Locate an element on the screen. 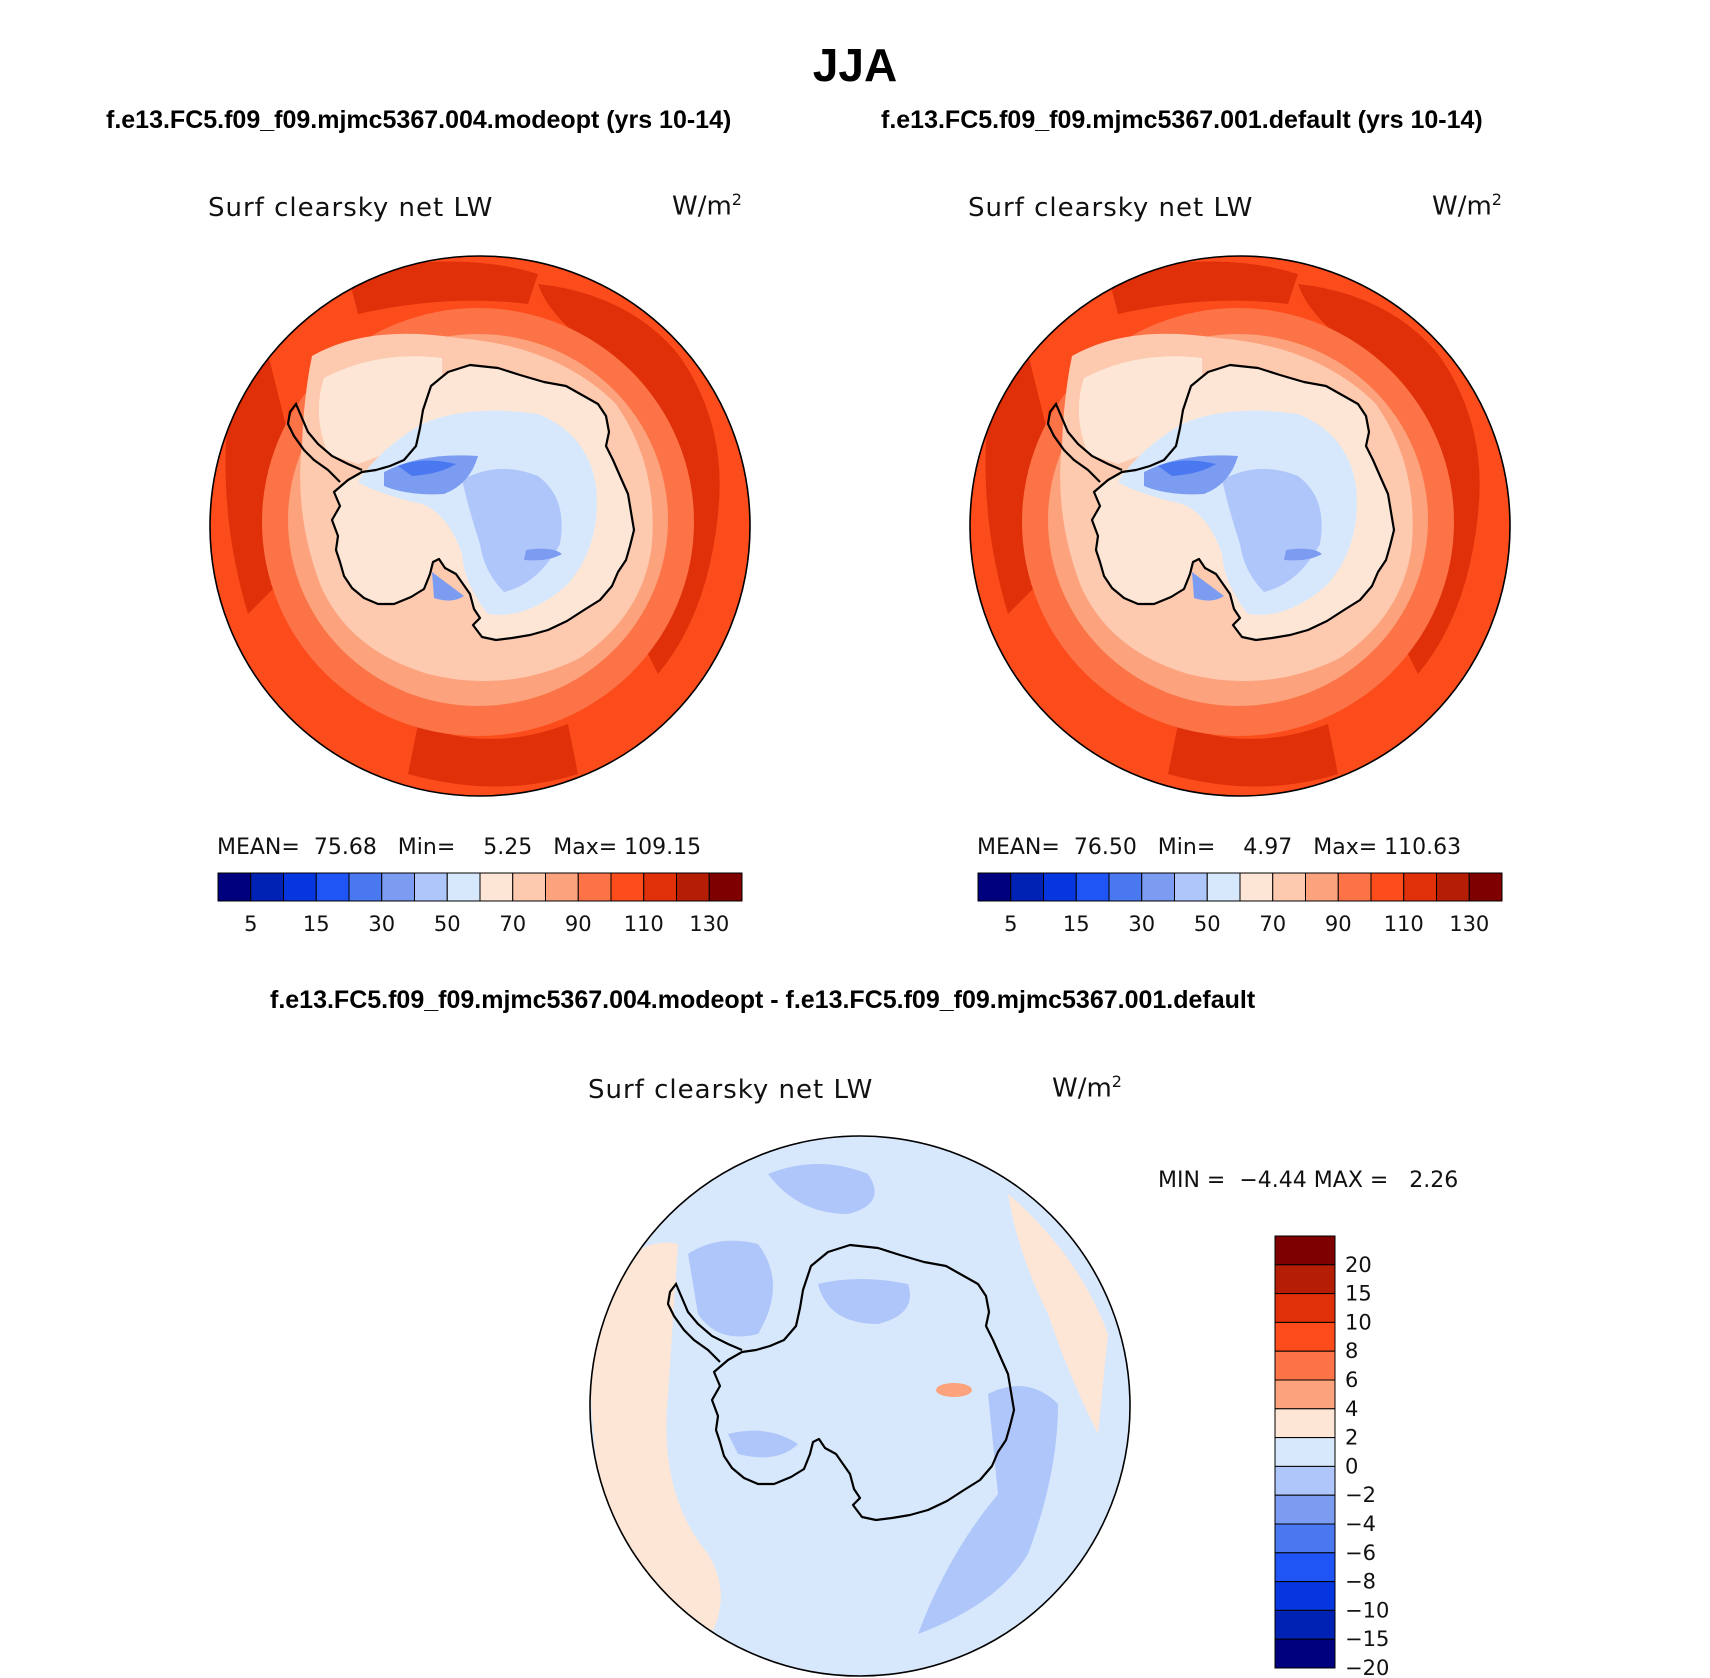 The image size is (1710, 1678). ross-interior is located at coordinates (448, 586).